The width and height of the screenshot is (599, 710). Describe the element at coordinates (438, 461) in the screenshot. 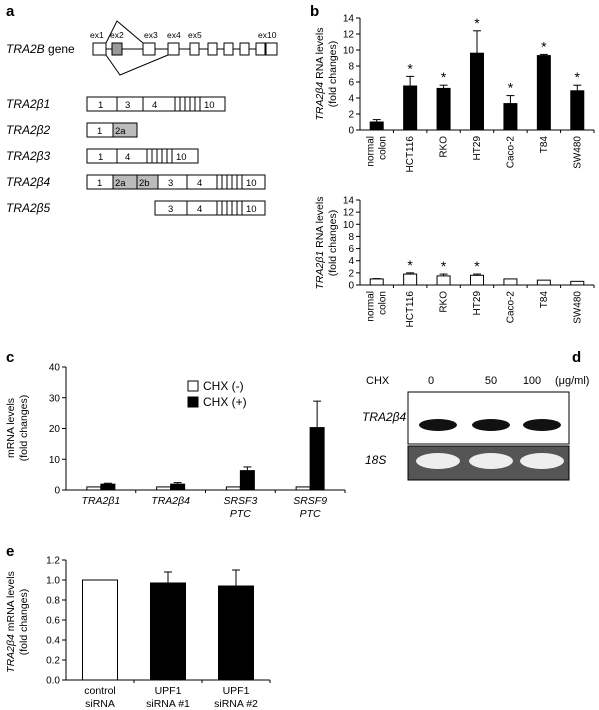

I see `band-18s-lane1` at that location.